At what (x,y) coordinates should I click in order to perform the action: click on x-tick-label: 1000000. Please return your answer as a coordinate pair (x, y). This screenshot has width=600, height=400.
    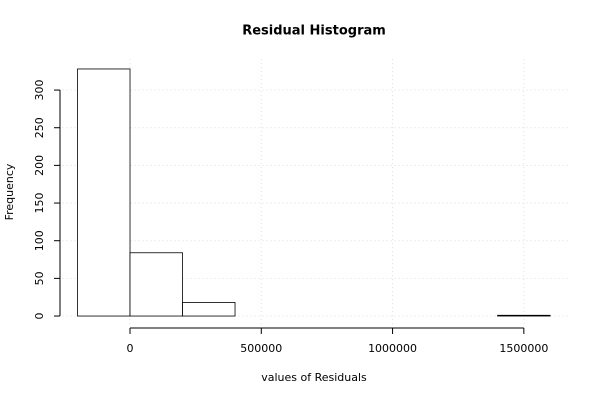
    Looking at the image, I should click on (392, 348).